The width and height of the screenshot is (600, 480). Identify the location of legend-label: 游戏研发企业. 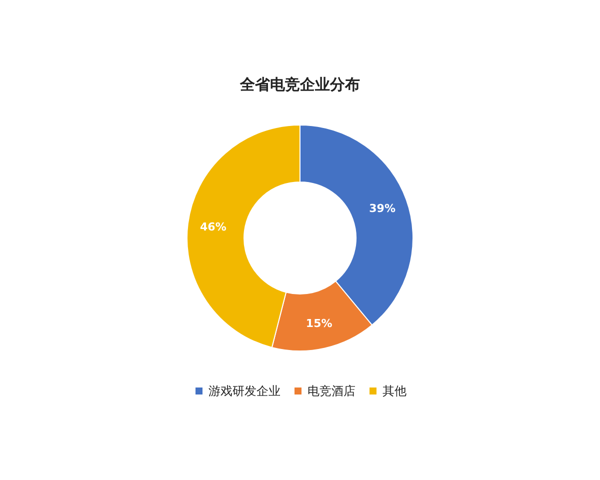
(244, 391).